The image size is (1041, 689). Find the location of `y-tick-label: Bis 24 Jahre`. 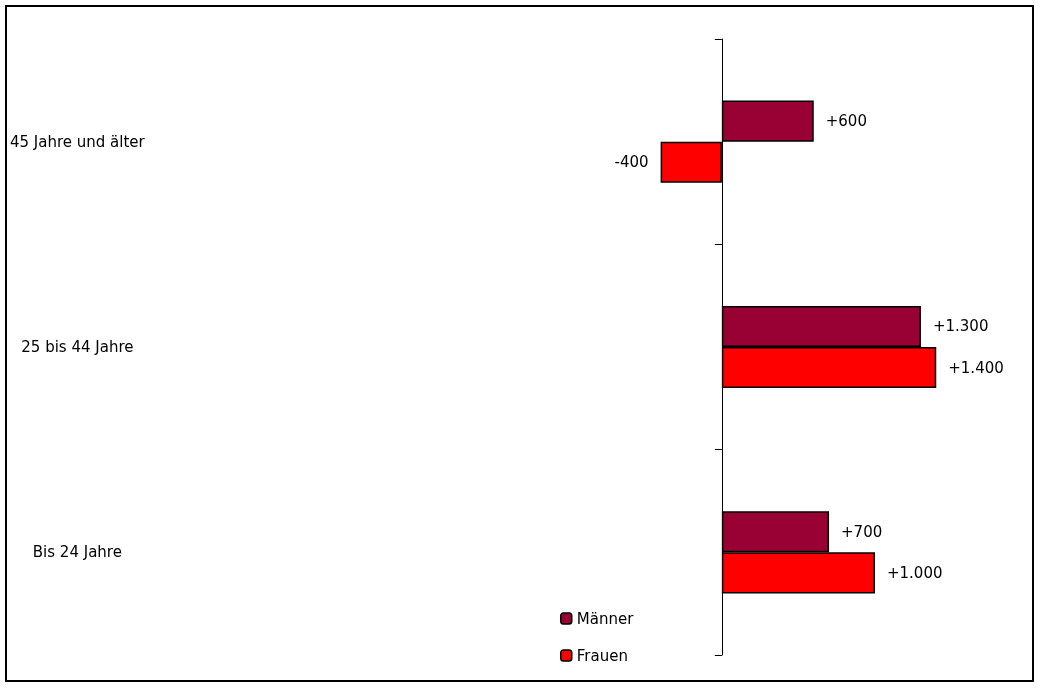

y-tick-label: Bis 24 Jahre is located at coordinates (77, 552).